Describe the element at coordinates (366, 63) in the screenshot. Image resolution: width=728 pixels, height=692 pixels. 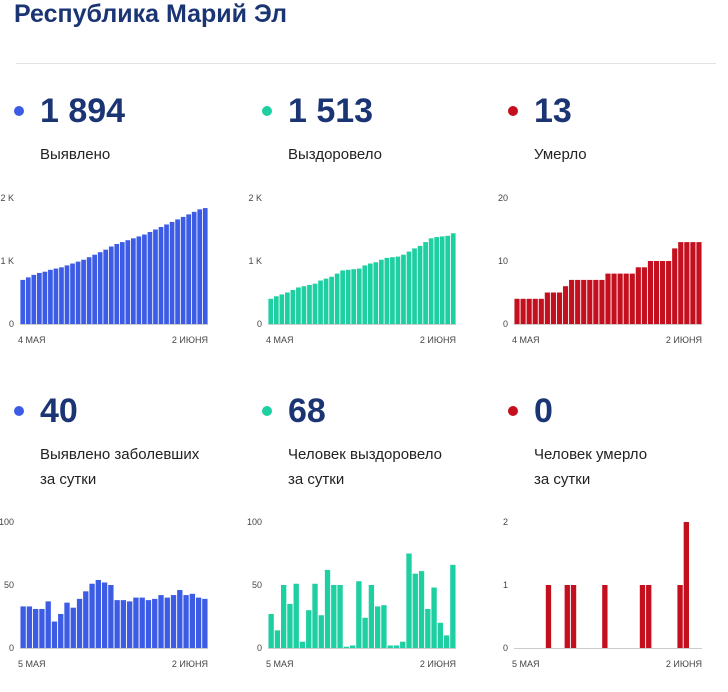
I see `header-divider` at that location.